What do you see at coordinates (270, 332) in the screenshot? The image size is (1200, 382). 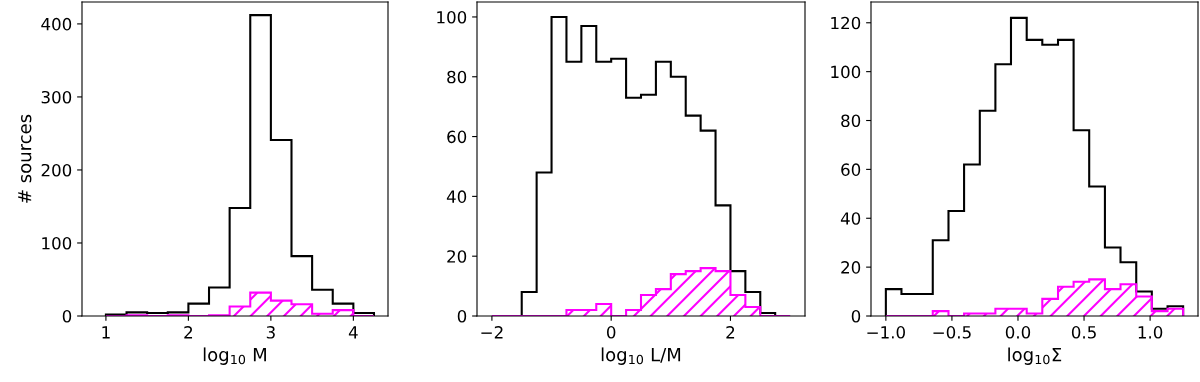 I see `x-tick-label: 3` at bounding box center [270, 332].